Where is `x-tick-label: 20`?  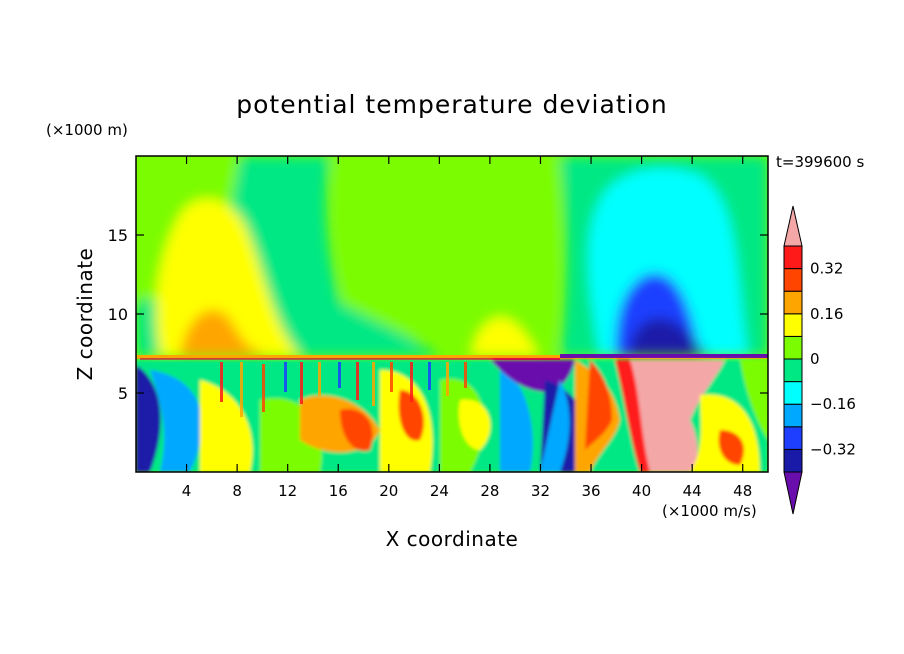
x-tick-label: 20 is located at coordinates (388, 491).